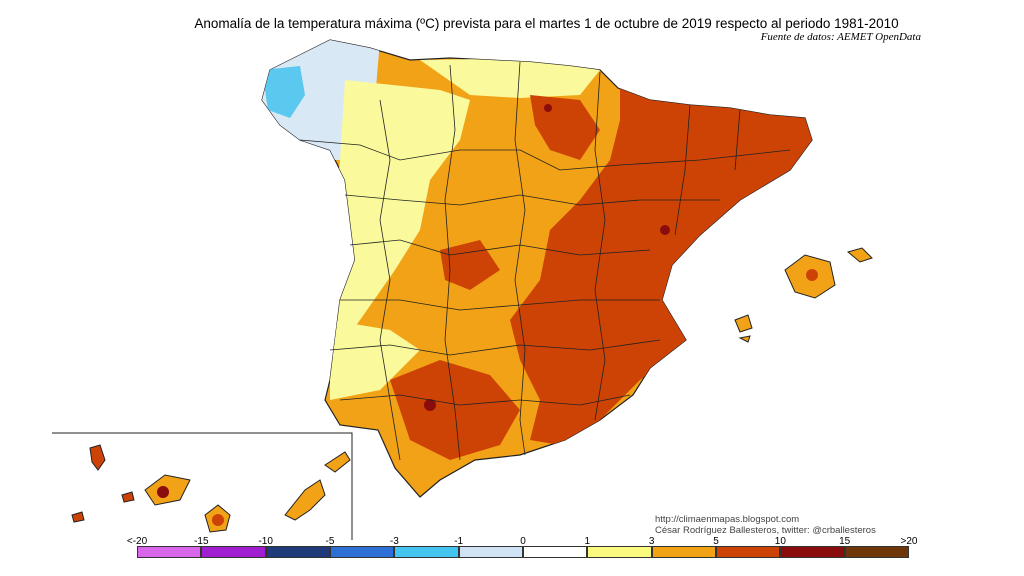  Describe the element at coordinates (840, 37) in the screenshot. I see `data-source: Fuente de datos: AEMET OpenData` at that location.